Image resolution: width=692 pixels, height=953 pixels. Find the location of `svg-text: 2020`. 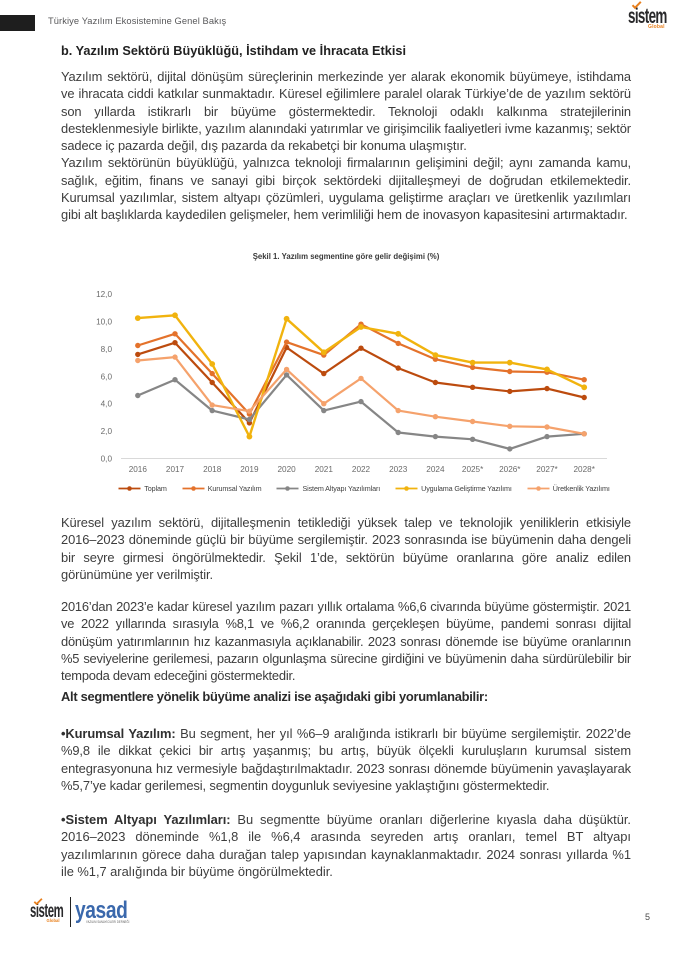

svg-text: 2020 is located at coordinates (286, 469).